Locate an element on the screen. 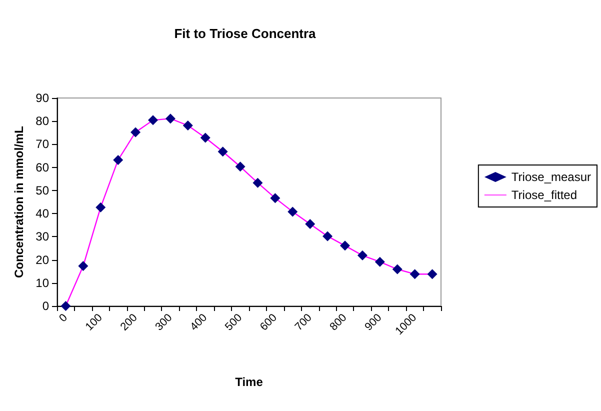  x-tick-label: 900 is located at coordinates (373, 323).